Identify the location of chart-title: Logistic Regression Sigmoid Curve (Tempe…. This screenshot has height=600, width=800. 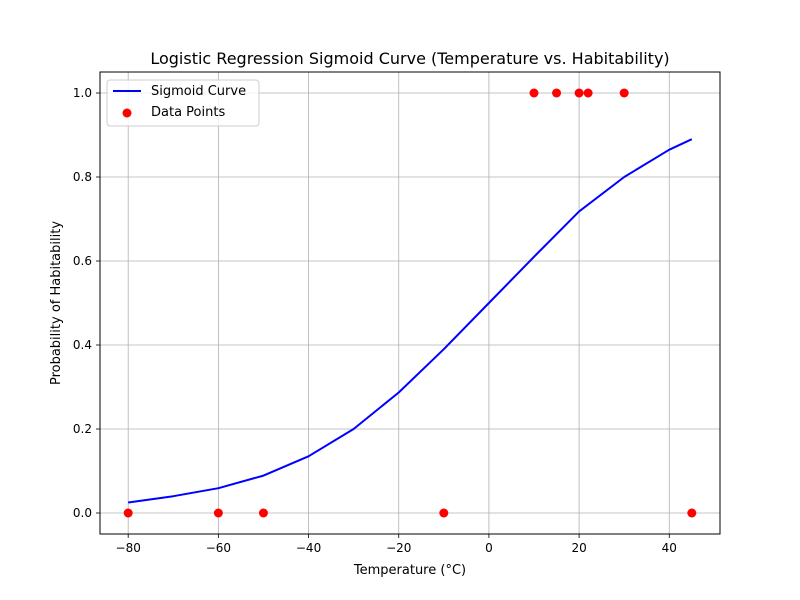
(409, 58).